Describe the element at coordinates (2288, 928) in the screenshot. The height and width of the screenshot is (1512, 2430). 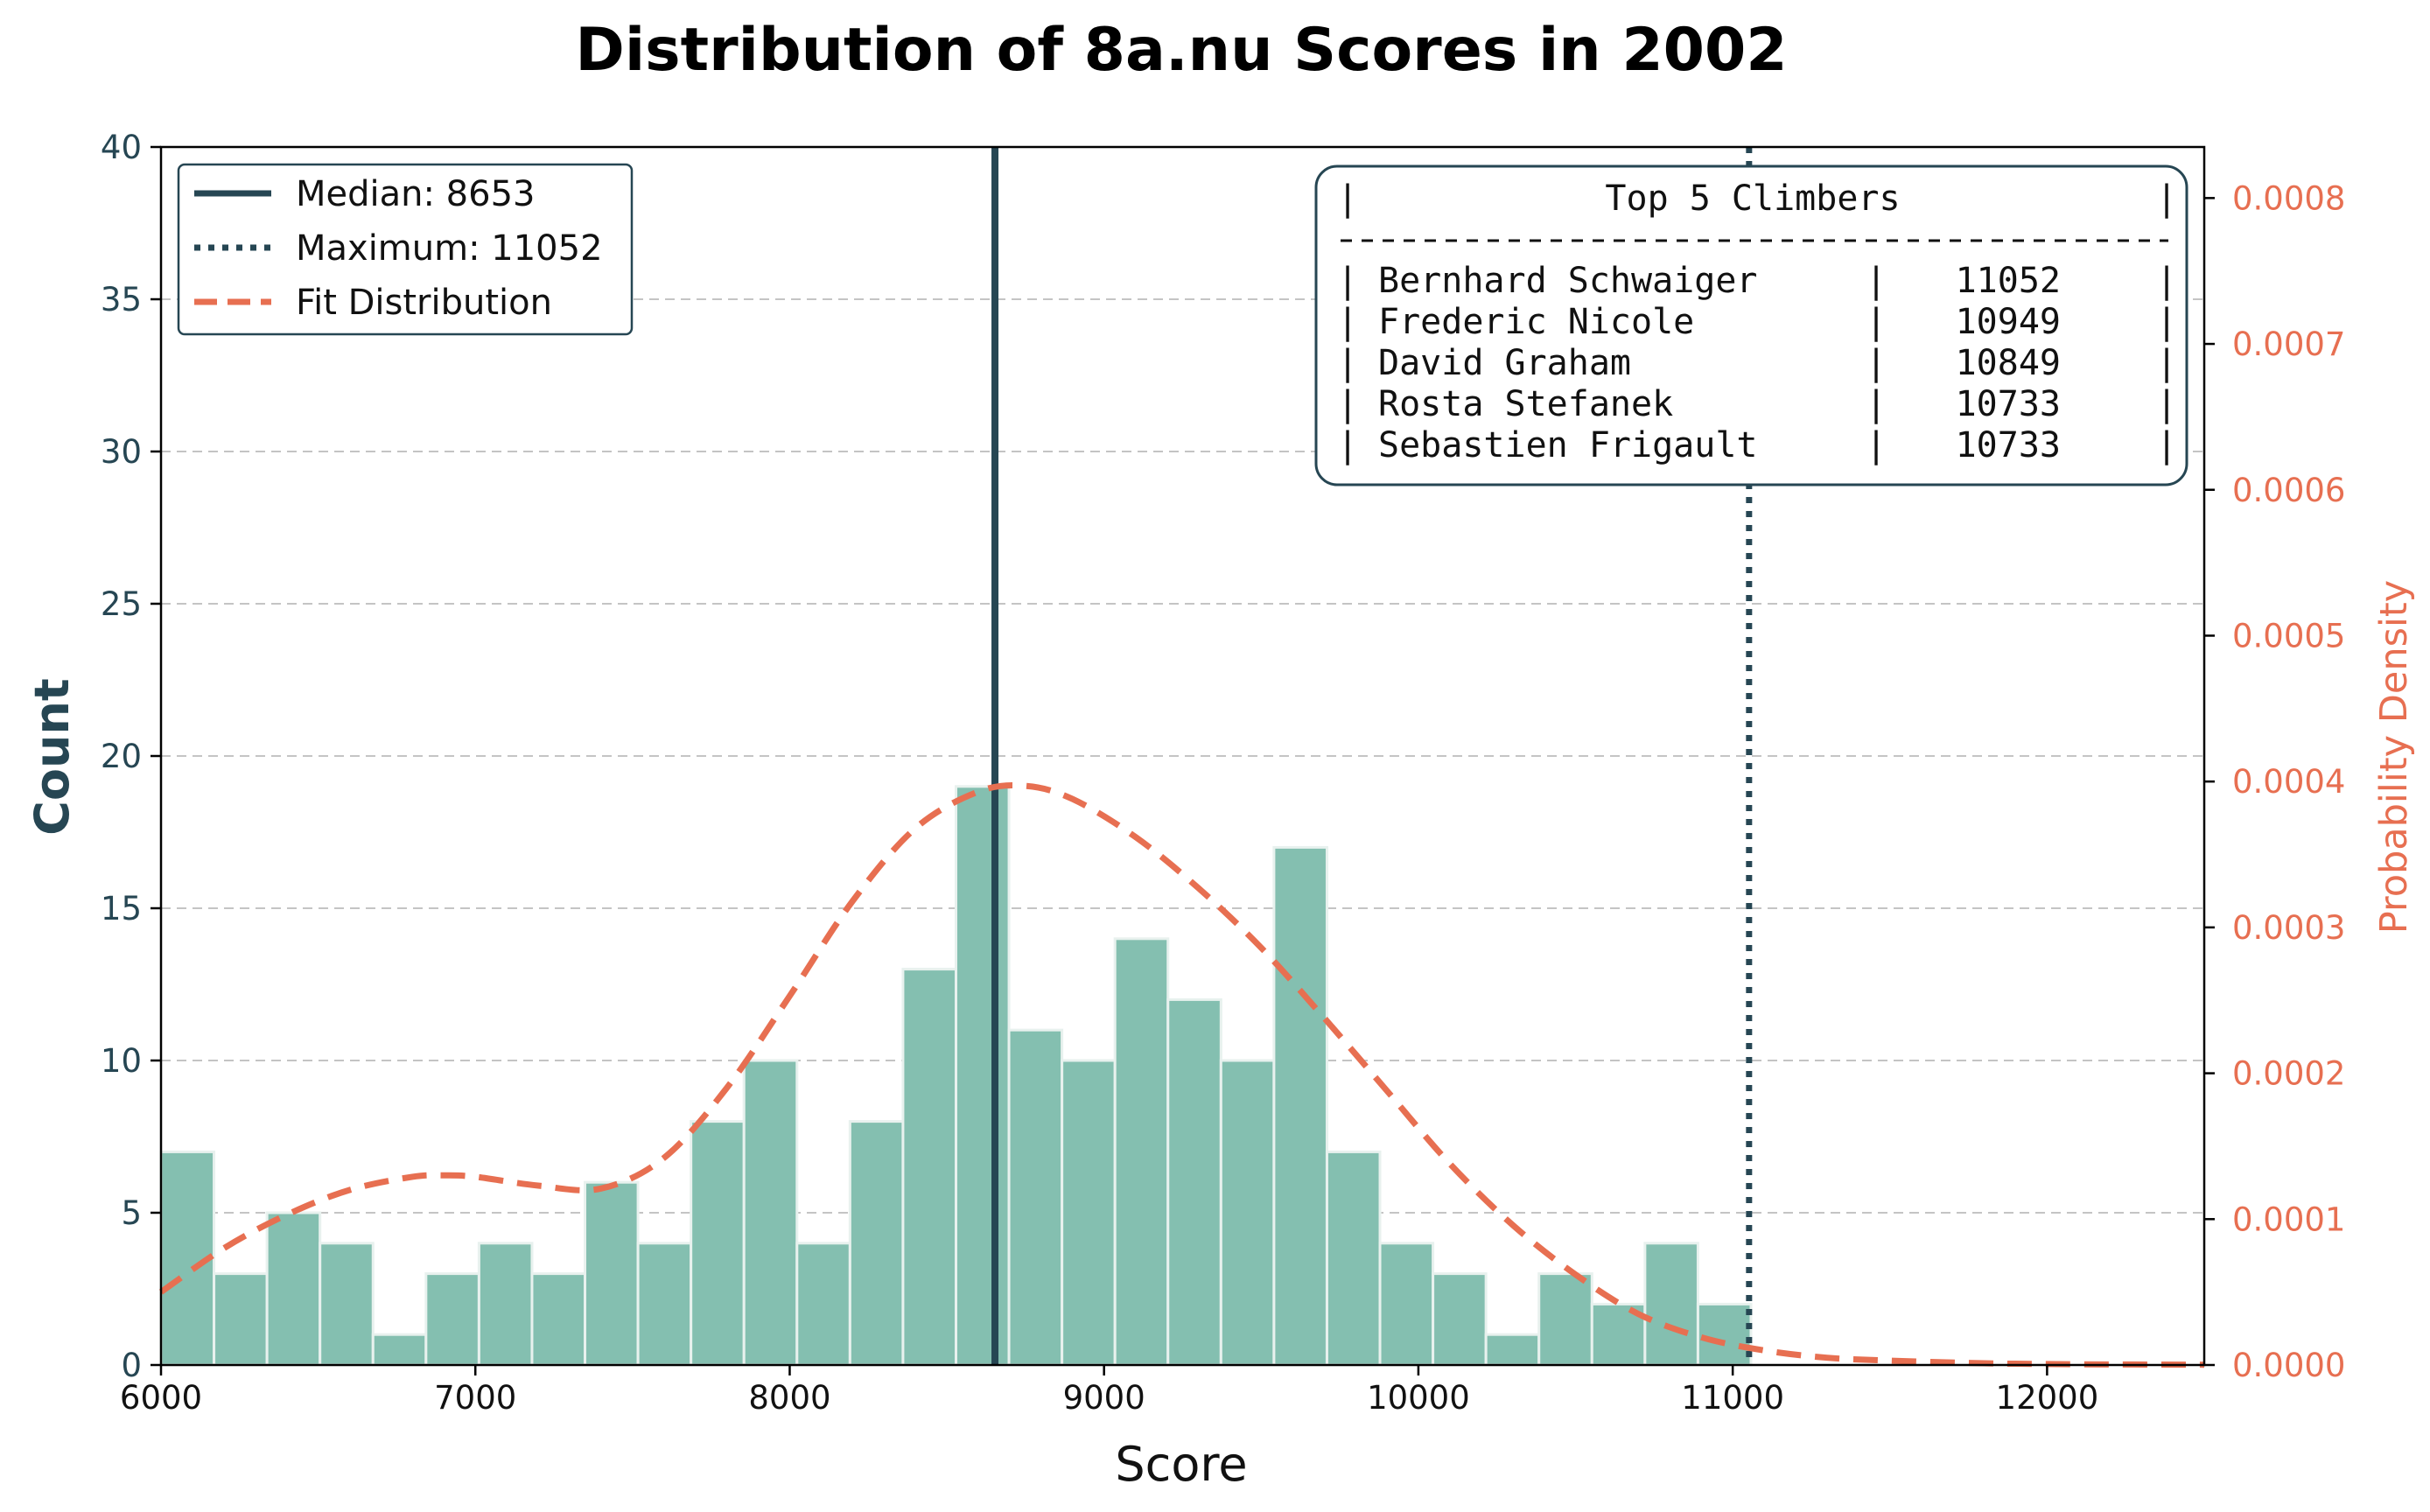
I see `right-y-tick-label: 0.0003` at that location.